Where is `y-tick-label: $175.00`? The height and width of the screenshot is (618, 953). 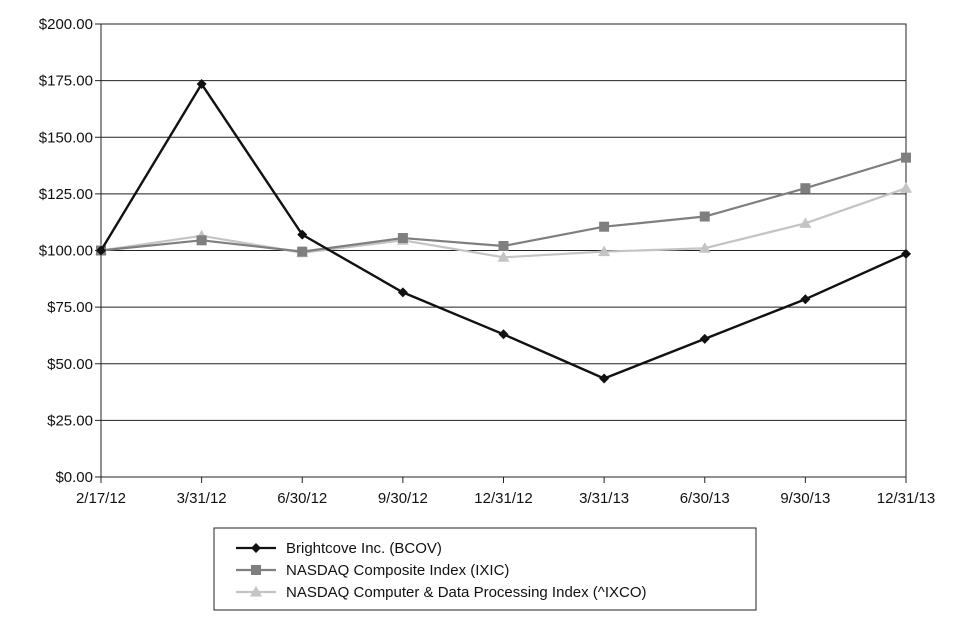
y-tick-label: $175.00 is located at coordinates (66, 81).